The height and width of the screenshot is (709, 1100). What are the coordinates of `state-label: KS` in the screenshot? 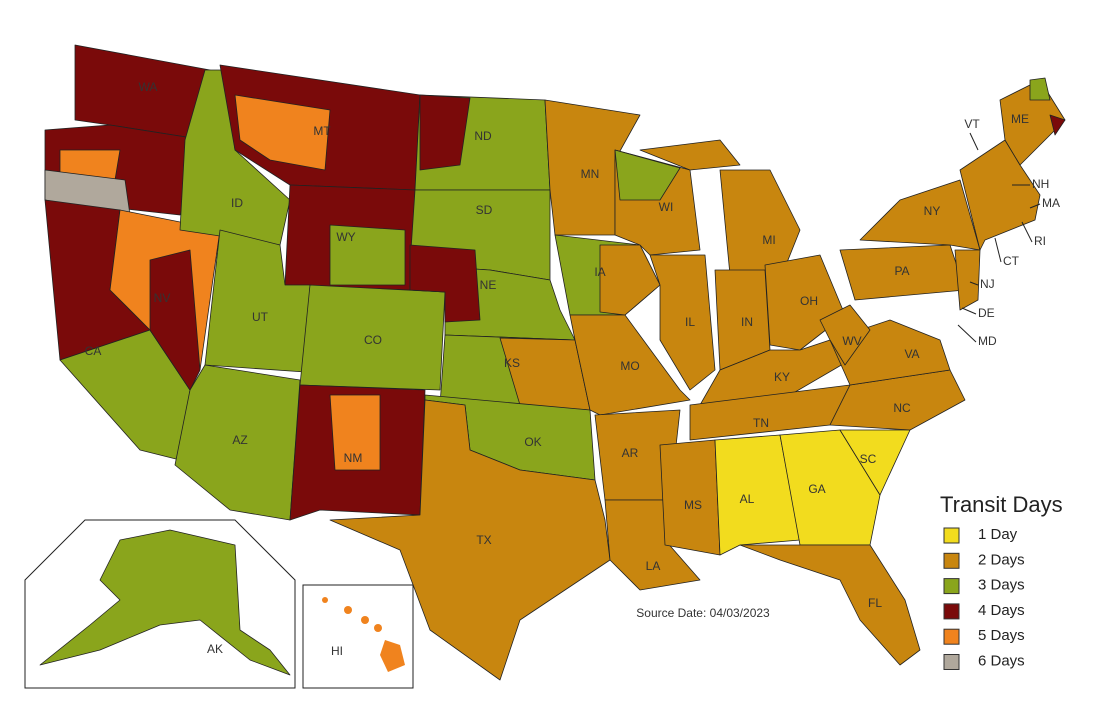 It's located at (512, 363).